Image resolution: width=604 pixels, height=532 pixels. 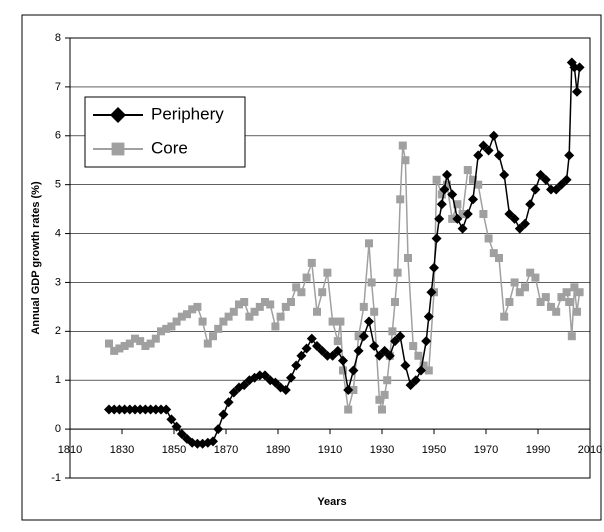 What do you see at coordinates (118, 149) in the screenshot?
I see `legend-marker` at bounding box center [118, 149].